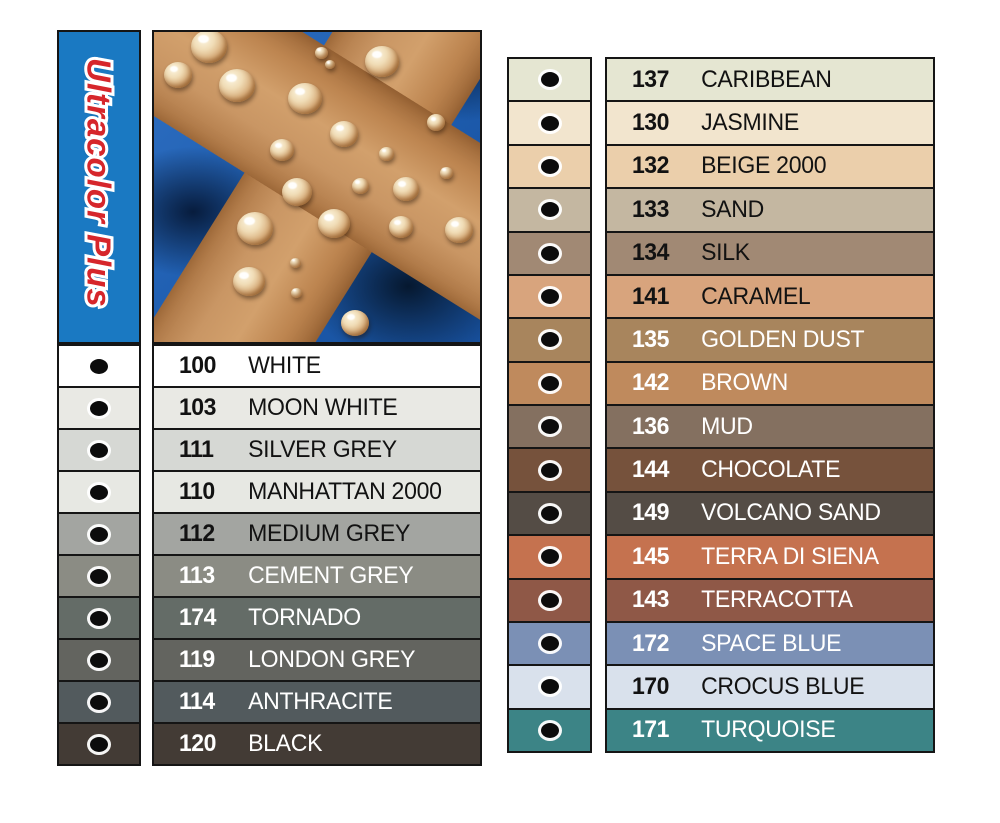 Image resolution: width=1000 pixels, height=823 pixels. Describe the element at coordinates (650, 253) in the screenshot. I see `color-code: 134` at that location.